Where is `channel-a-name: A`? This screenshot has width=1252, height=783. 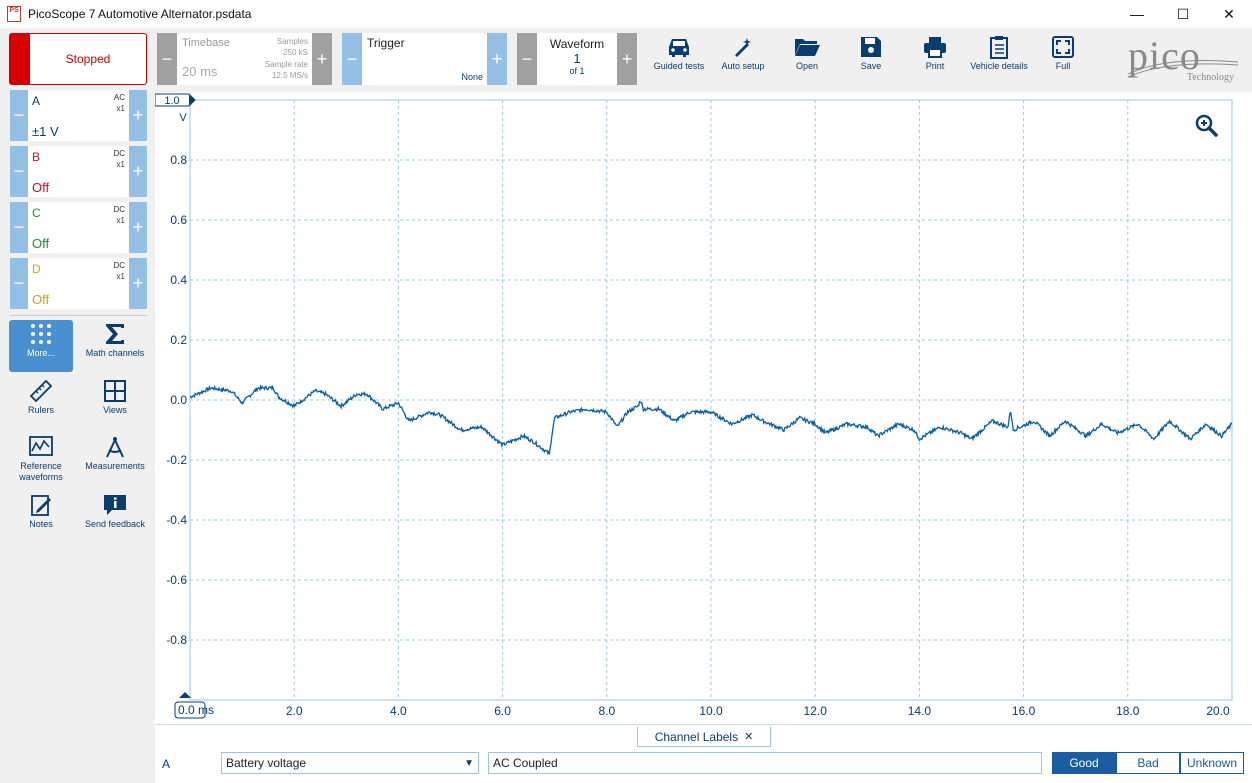 channel-a-name: A is located at coordinates (36, 101).